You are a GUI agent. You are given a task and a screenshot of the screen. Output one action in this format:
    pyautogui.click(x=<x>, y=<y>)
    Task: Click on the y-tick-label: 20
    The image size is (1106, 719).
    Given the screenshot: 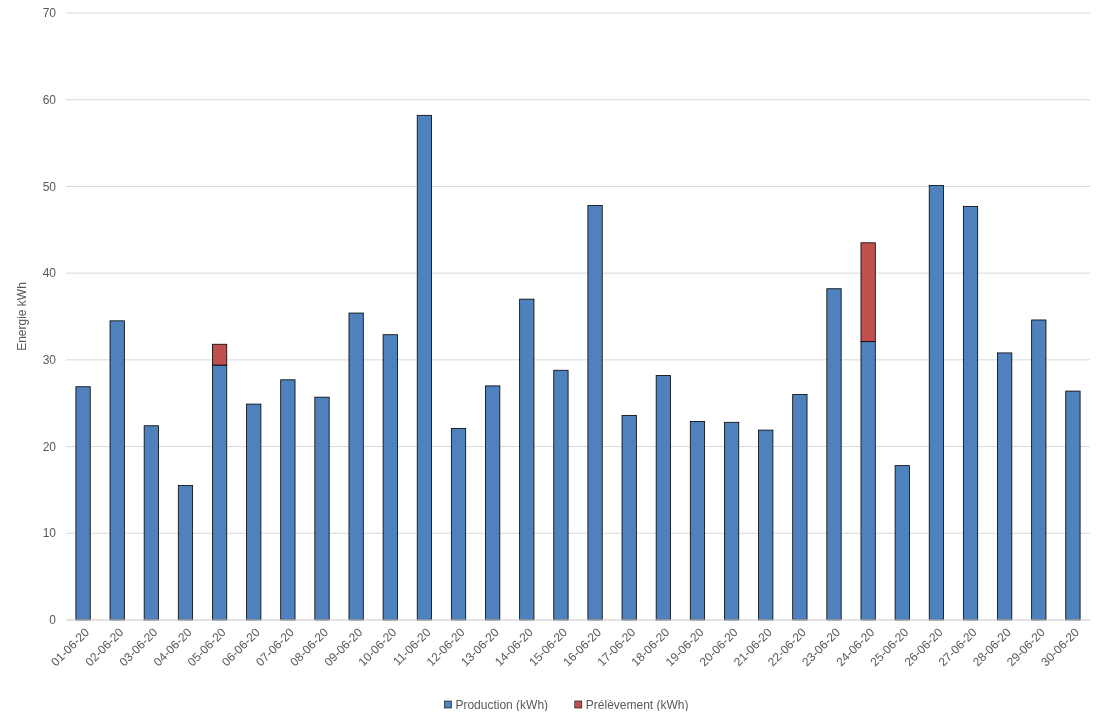 What is the action you would take?
    pyautogui.click(x=49, y=446)
    